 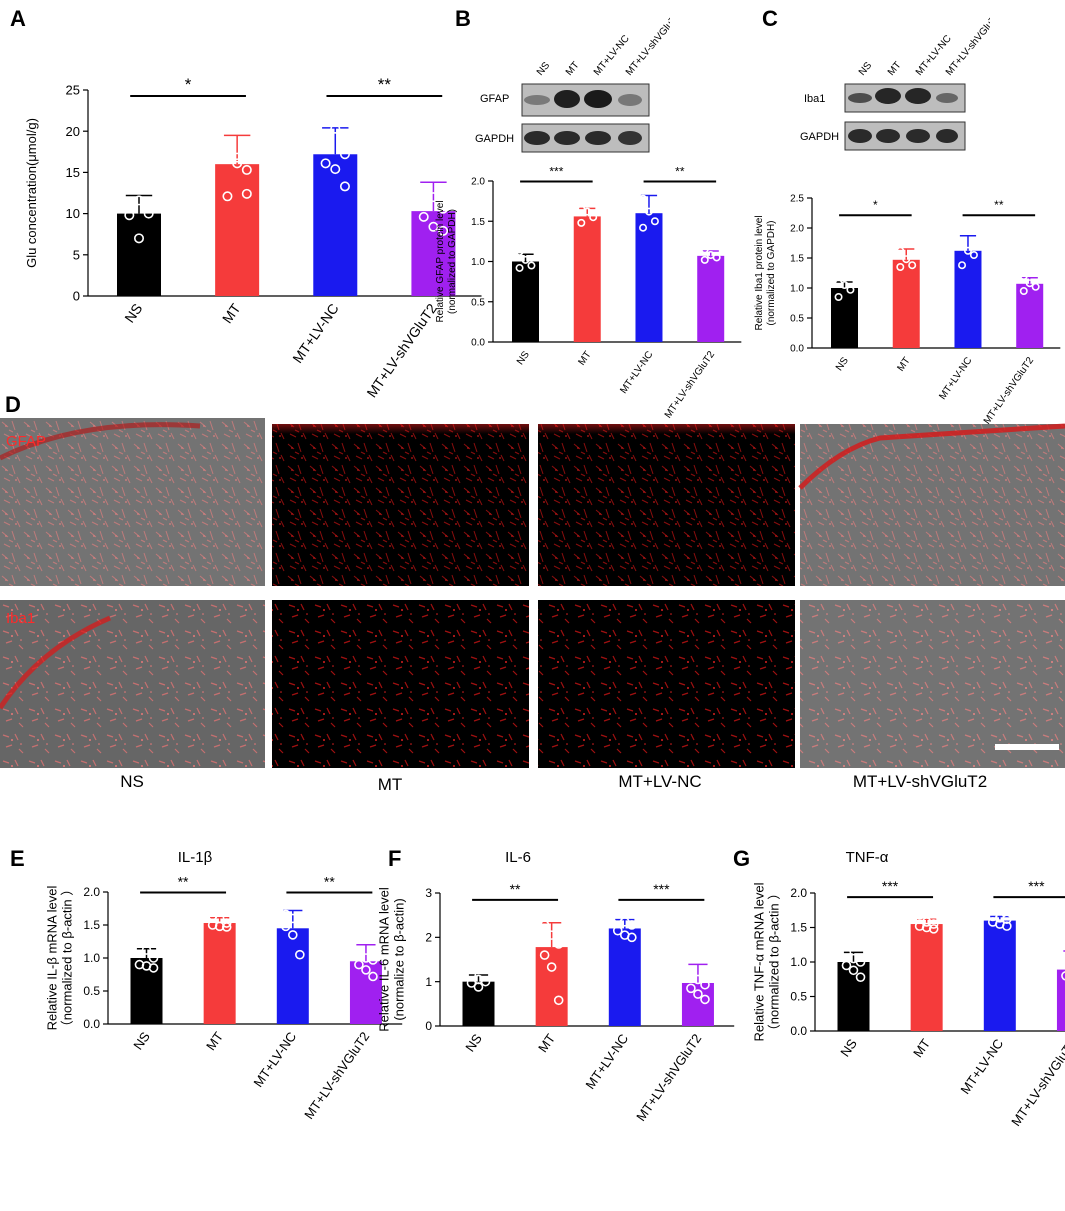 What do you see at coordinates (401, 350) in the screenshot?
I see `chart-a-category-label: MT+LV-shVGluT2` at bounding box center [401, 350].